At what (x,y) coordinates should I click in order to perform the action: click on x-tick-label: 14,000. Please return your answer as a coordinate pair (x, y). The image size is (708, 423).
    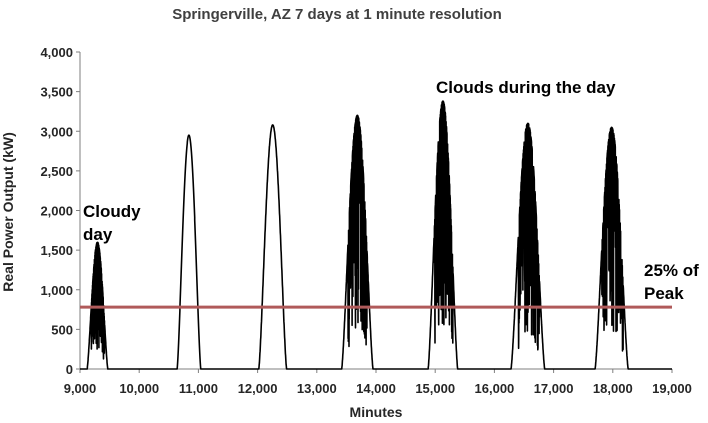
    Looking at the image, I should click on (376, 388).